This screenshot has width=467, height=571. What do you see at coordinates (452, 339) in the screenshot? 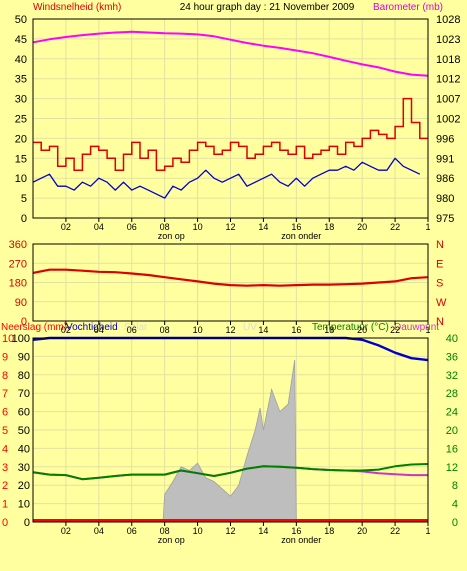
I see `temperature-y-tick-label: 40` at bounding box center [452, 339].